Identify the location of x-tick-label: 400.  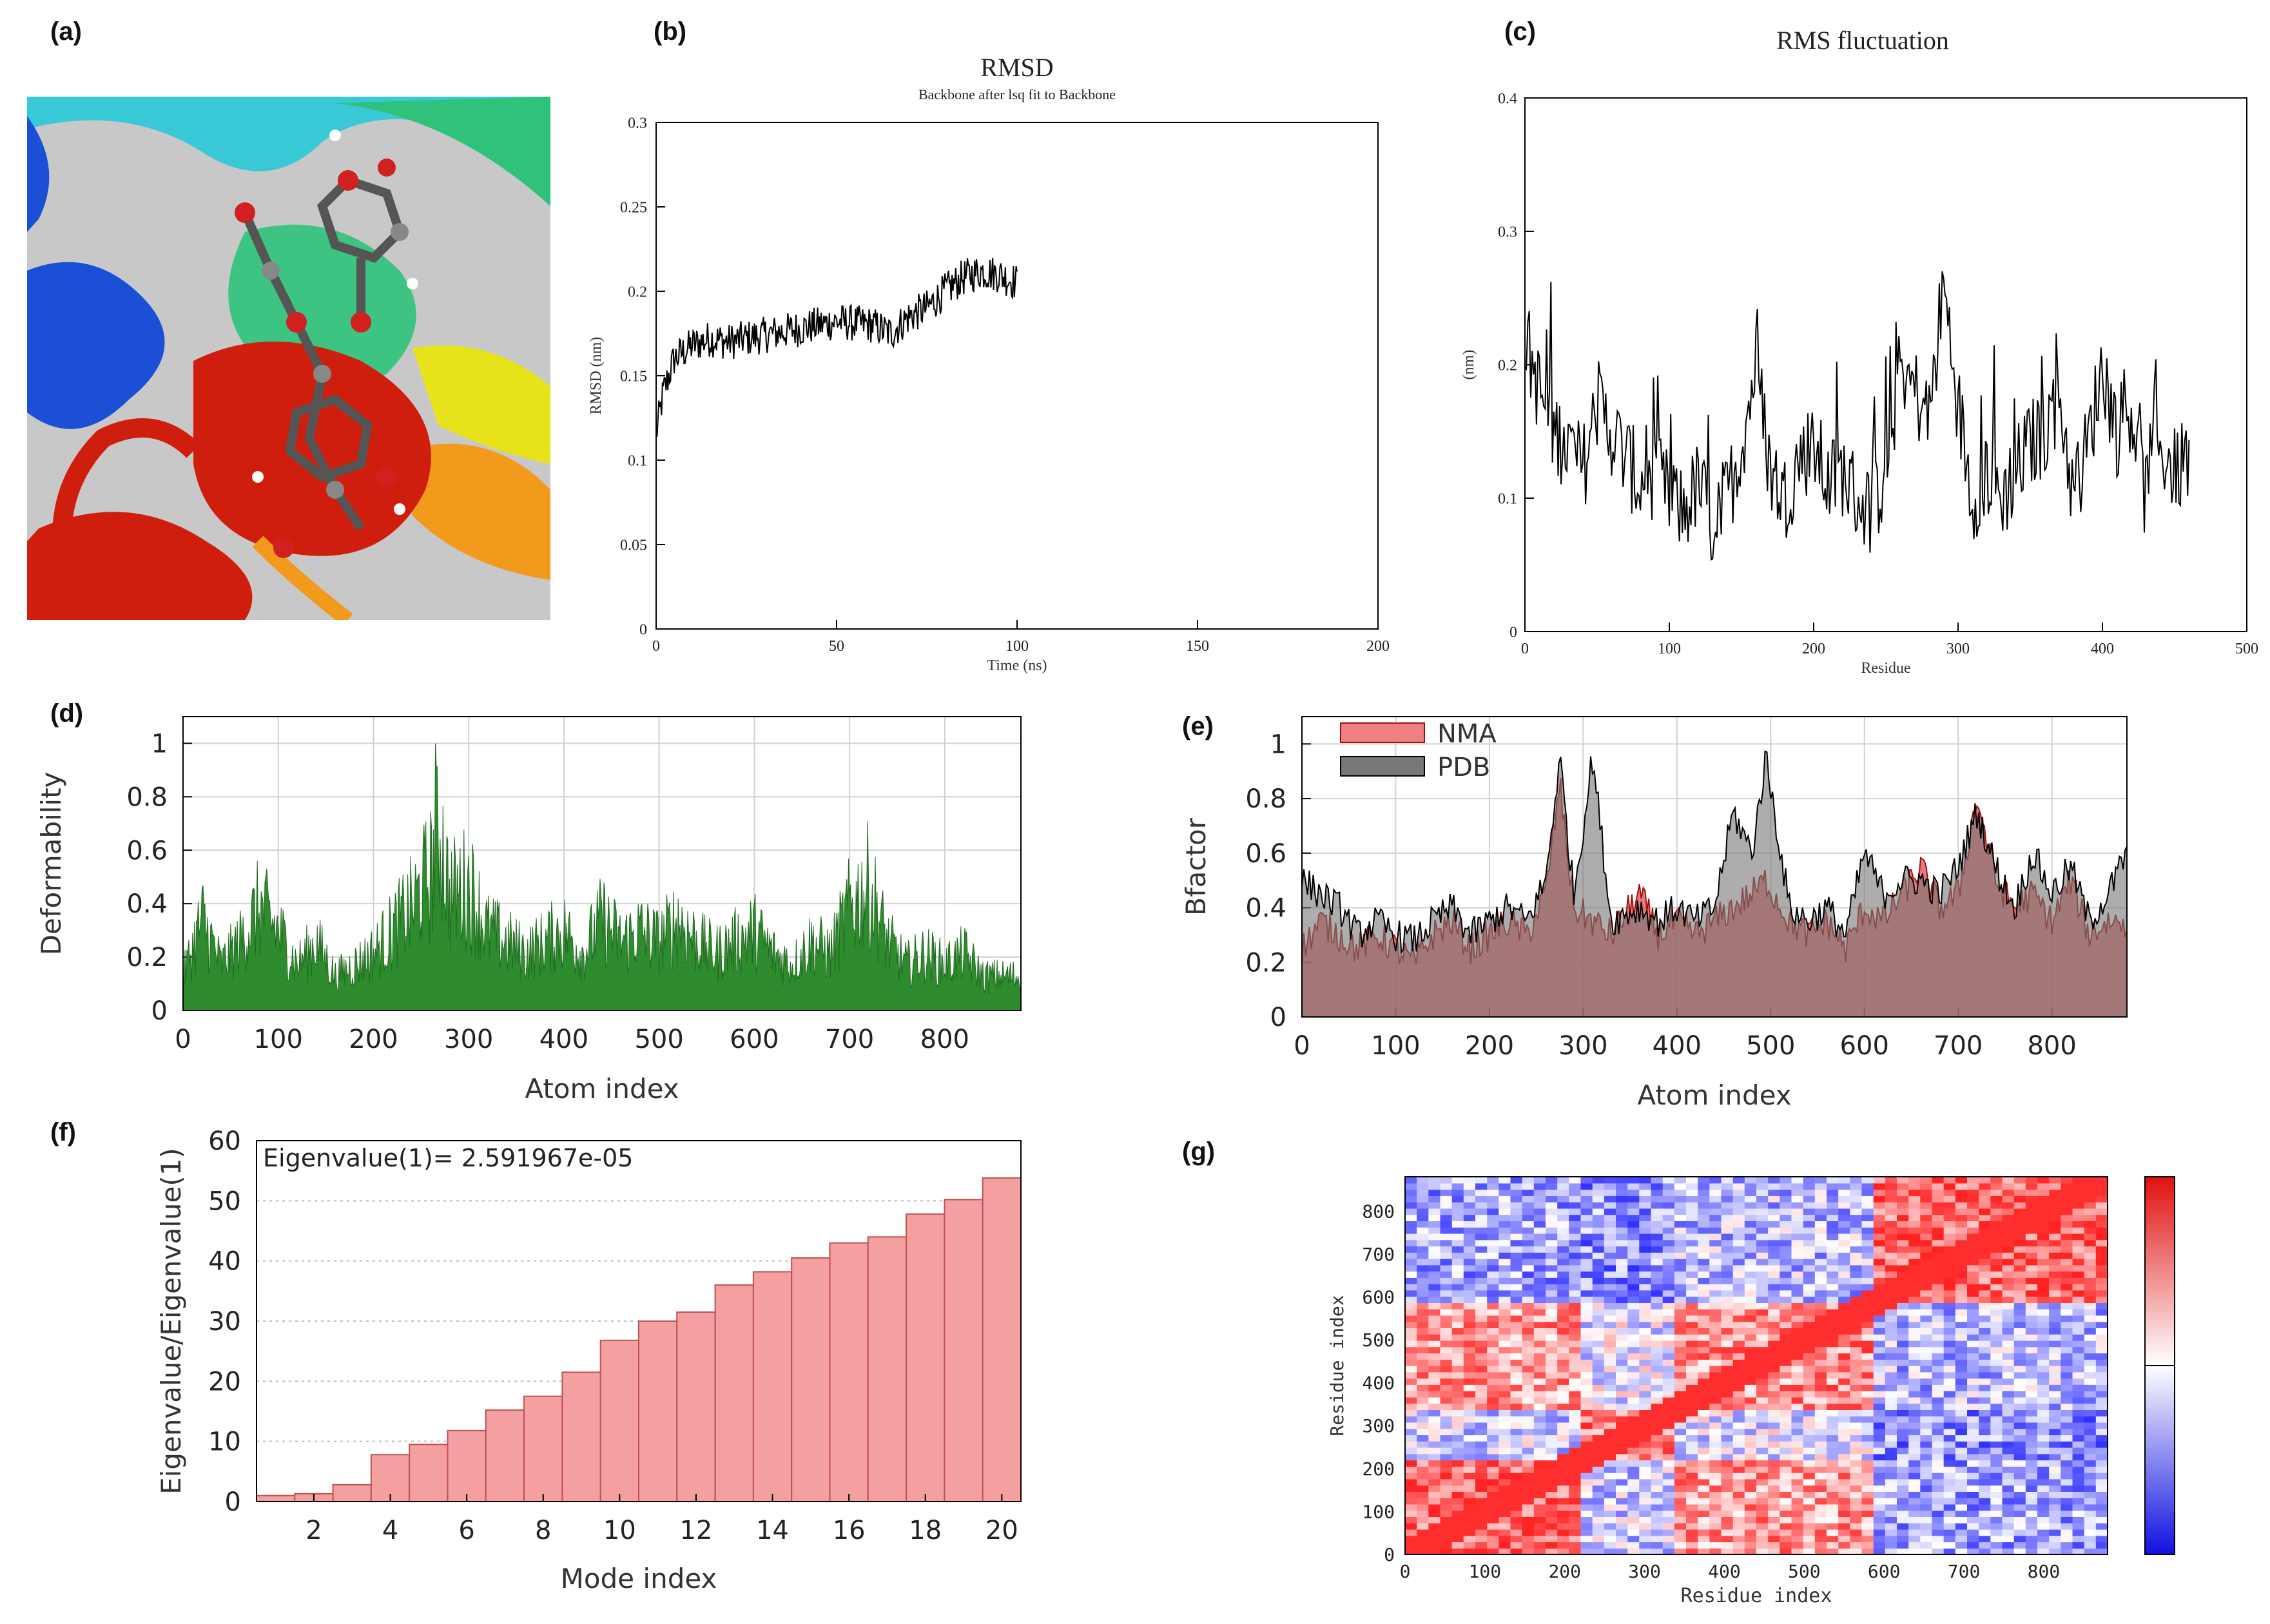
(563, 1039).